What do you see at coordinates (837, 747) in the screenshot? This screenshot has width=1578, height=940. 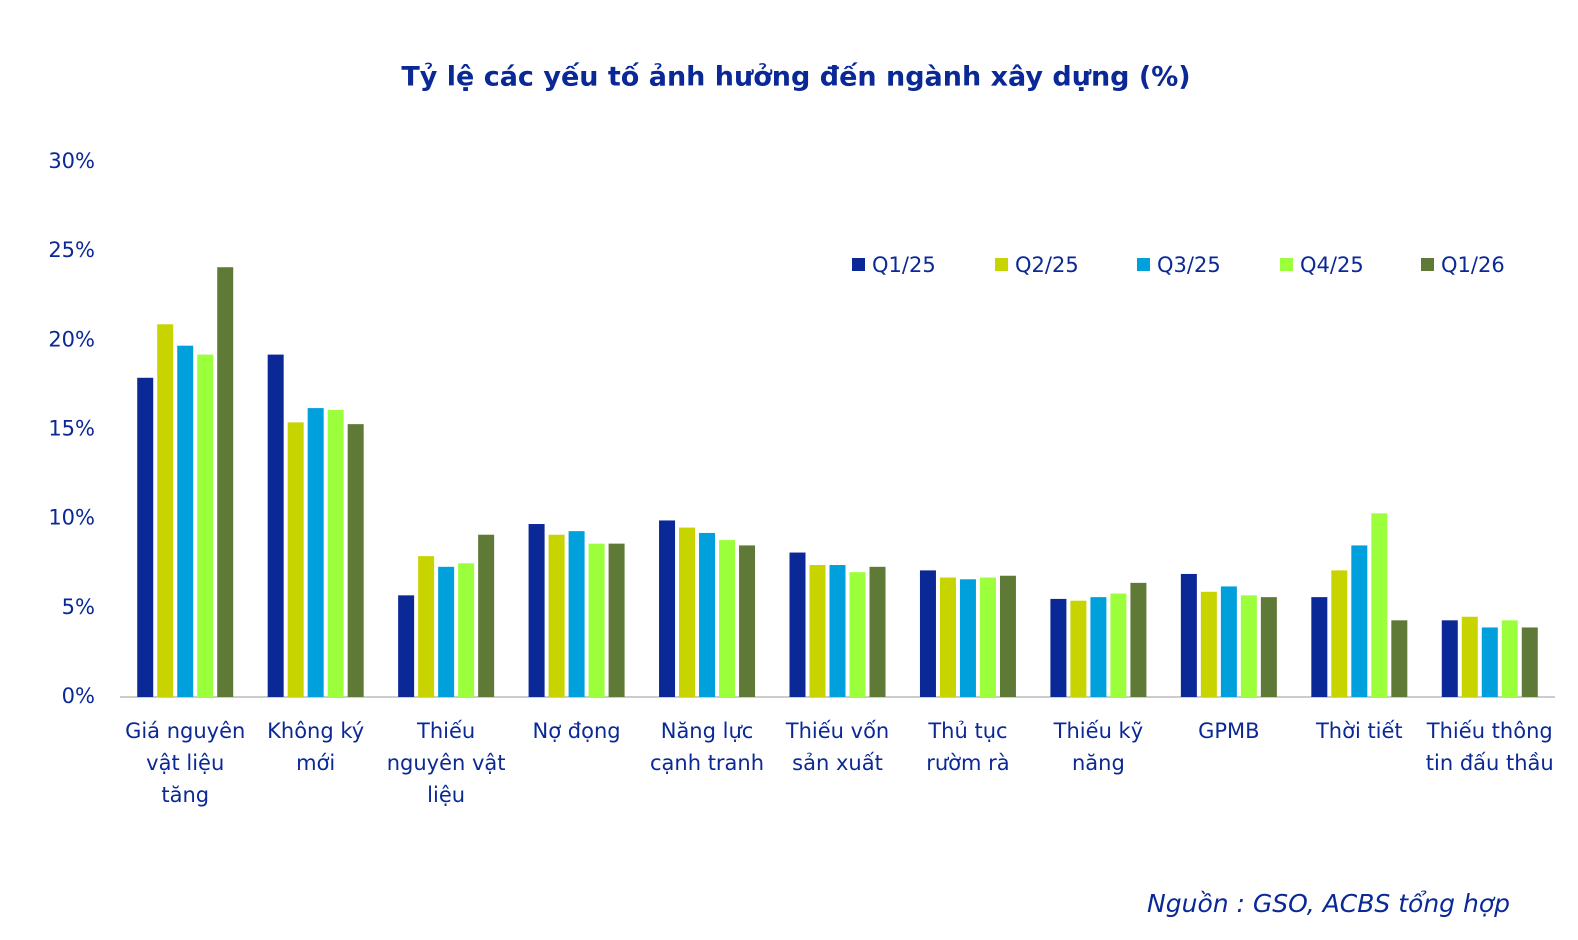 I see `x-tick-label: Thiếu vốn sản xuất` at bounding box center [837, 747].